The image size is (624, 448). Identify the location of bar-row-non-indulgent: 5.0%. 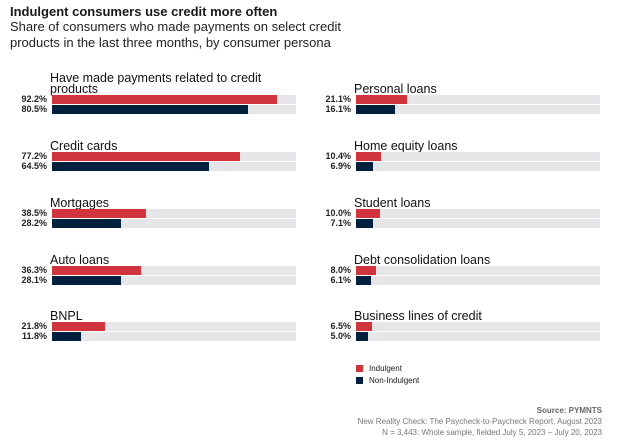
(454, 336).